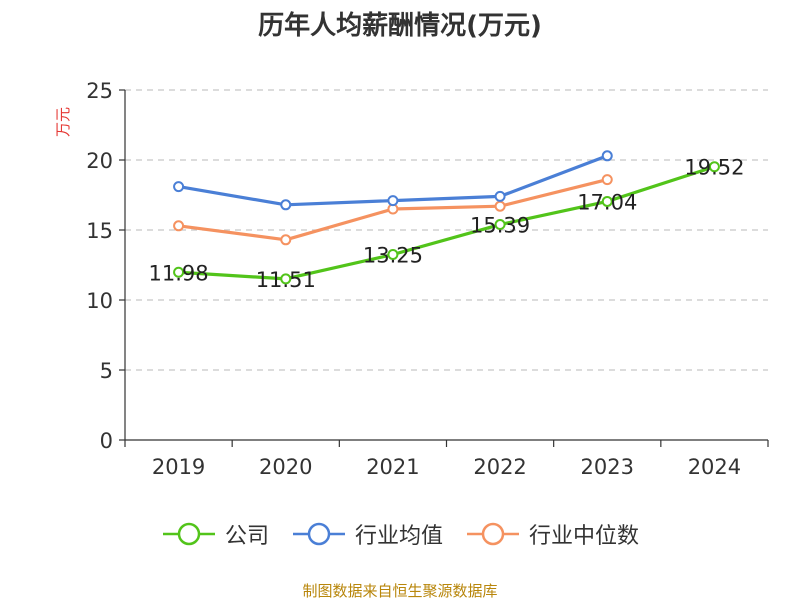 The image size is (800, 600). What do you see at coordinates (178, 467) in the screenshot?
I see `x-tick-label: 2019` at bounding box center [178, 467].